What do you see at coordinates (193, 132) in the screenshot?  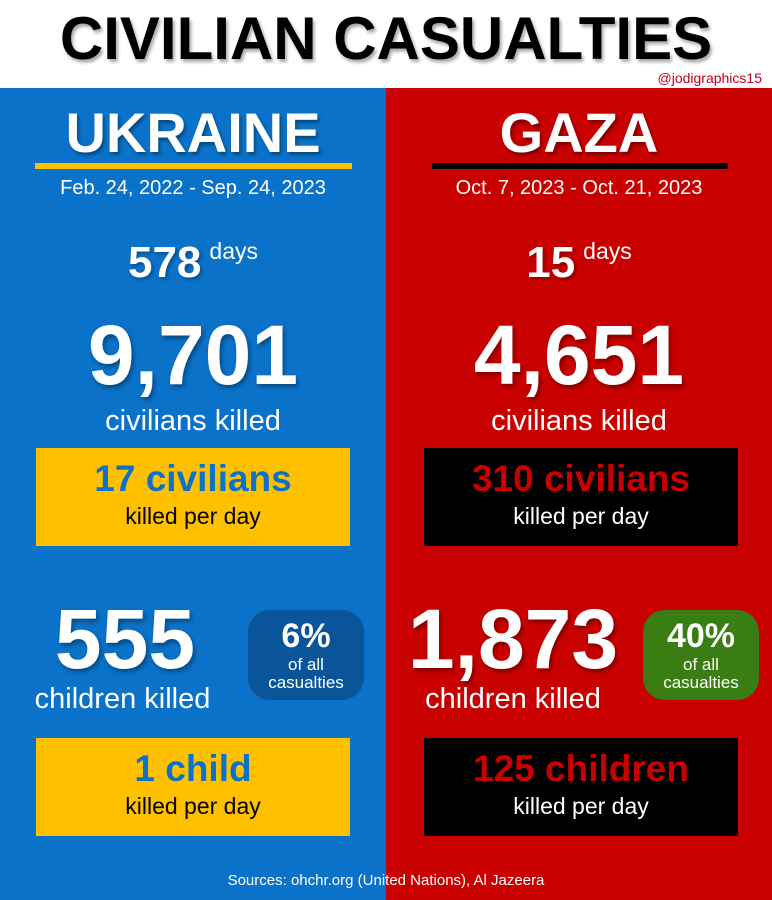 I see `ukraine-heading: UKRAINE` at bounding box center [193, 132].